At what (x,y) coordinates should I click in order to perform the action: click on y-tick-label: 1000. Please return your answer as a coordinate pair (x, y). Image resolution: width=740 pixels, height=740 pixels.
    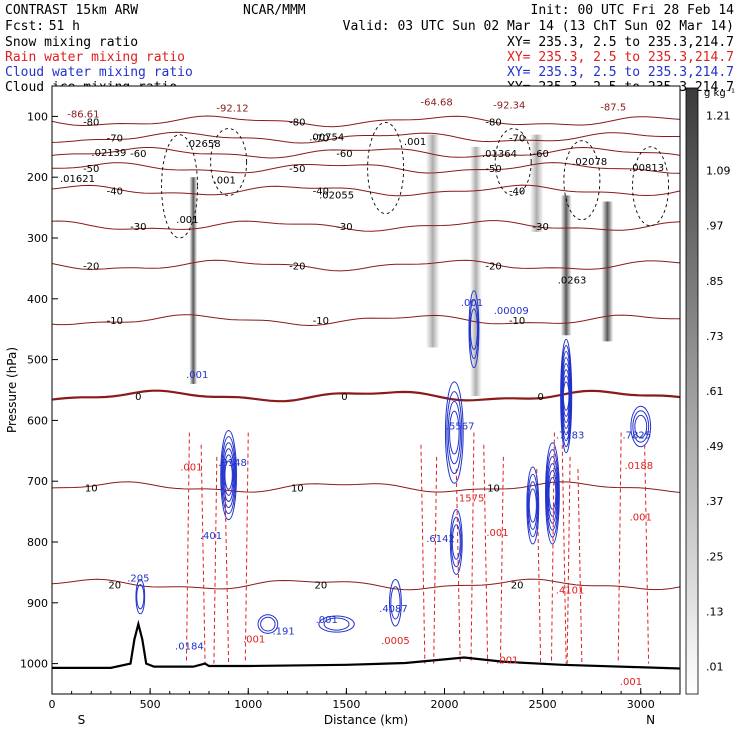
    Looking at the image, I should click on (34, 664).